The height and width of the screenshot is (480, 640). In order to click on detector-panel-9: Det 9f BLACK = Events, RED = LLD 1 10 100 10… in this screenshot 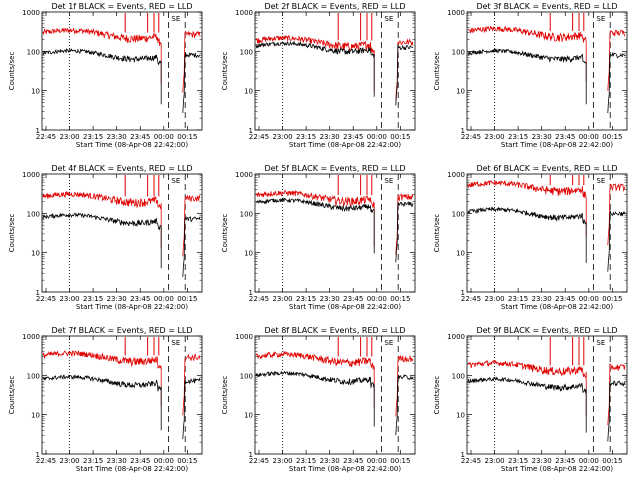, I will do `click(530, 399)`.